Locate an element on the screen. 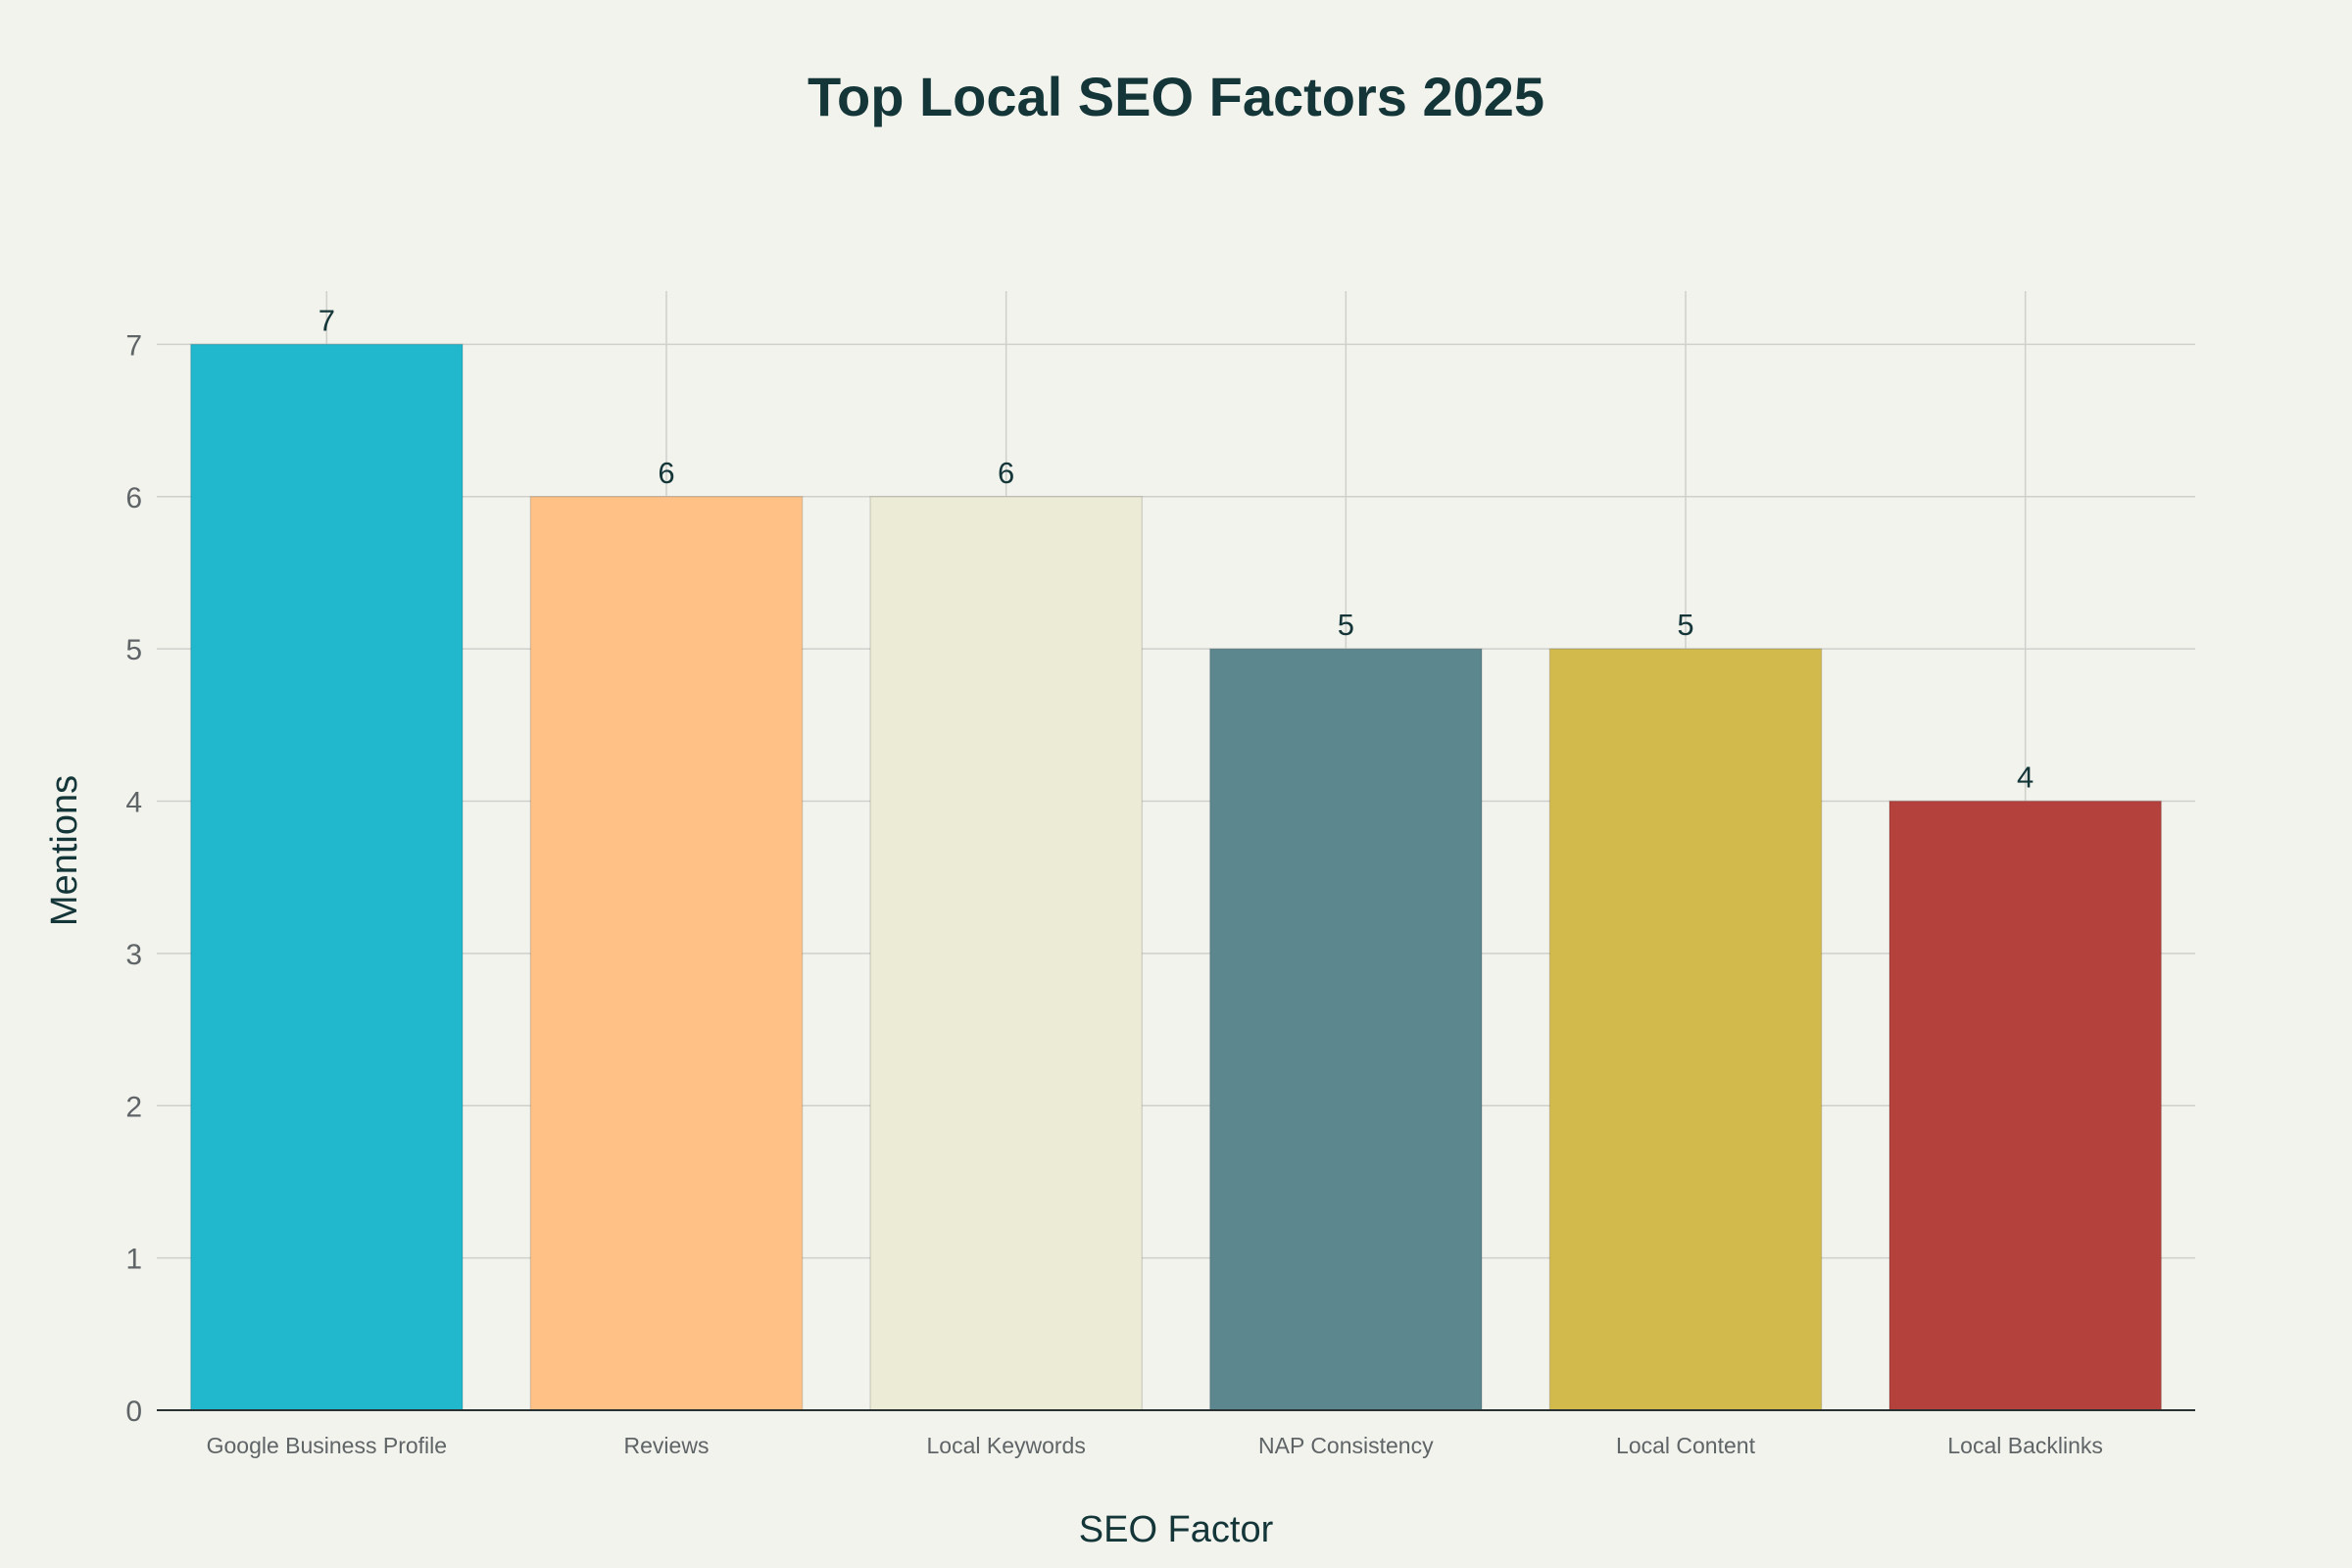 This screenshot has width=2352, height=1568. x-axis-title: SEO Factor is located at coordinates (1176, 1529).